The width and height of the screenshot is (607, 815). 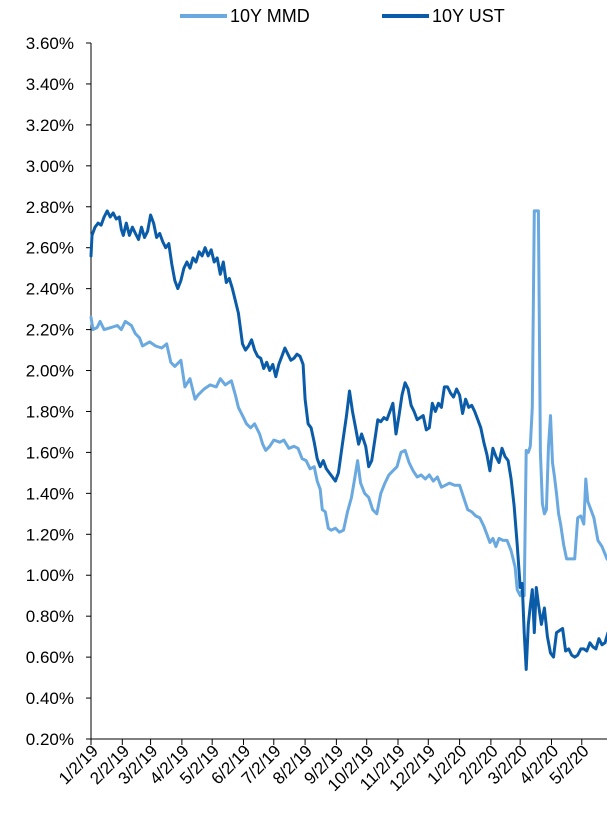 What do you see at coordinates (50, 248) in the screenshot?
I see `y-tick-label: 2.60%` at bounding box center [50, 248].